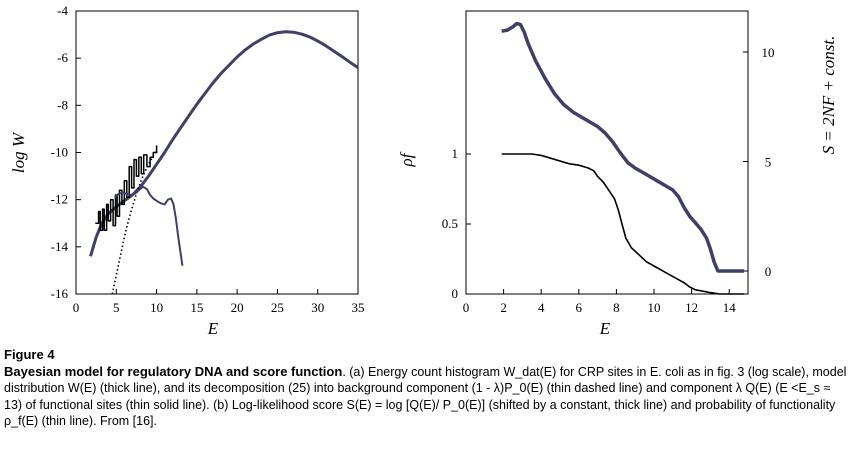 The width and height of the screenshot is (852, 454). I want to click on y-tick-label: -14, so click(60, 246).